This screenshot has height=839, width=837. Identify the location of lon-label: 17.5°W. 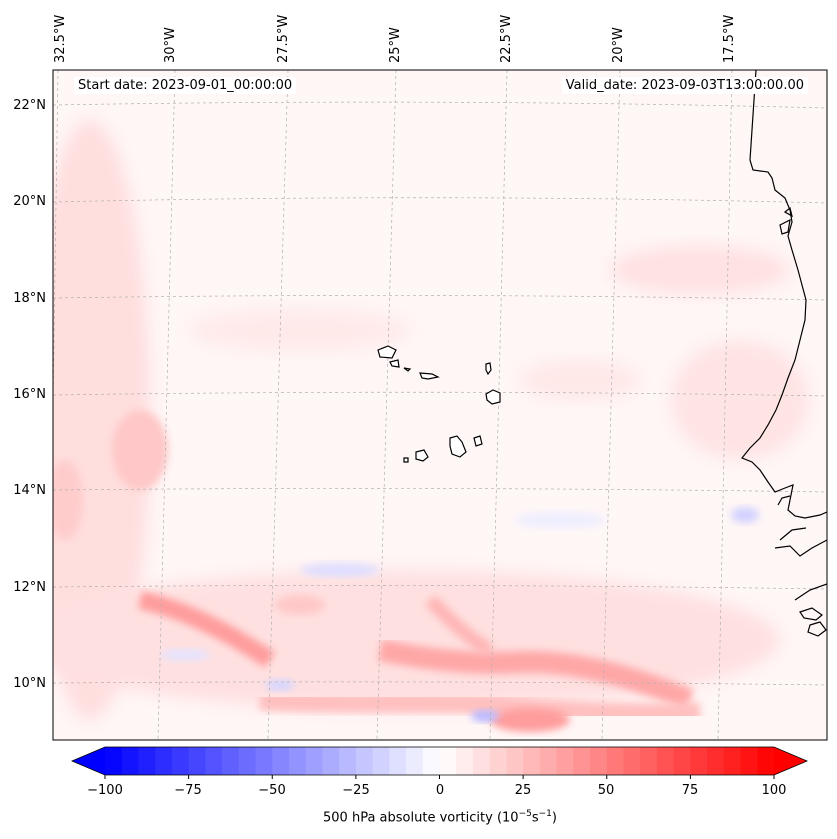
(729, 38).